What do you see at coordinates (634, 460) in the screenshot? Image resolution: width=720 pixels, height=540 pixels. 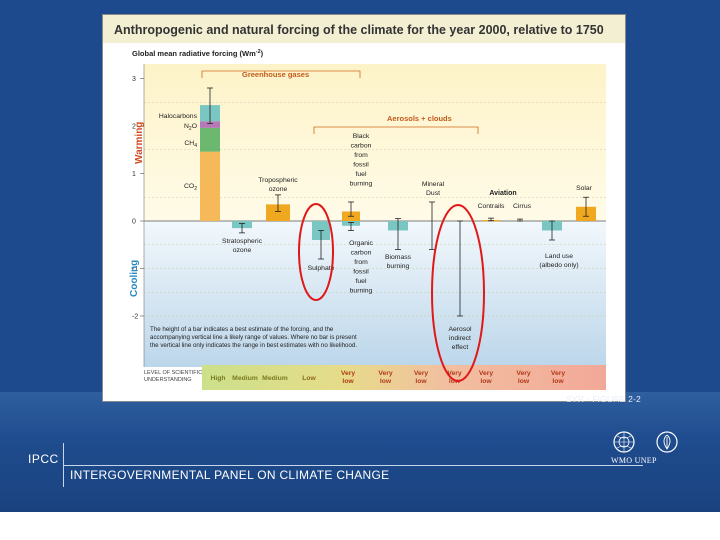 I see `partners-label: WMO UNEP` at bounding box center [634, 460].